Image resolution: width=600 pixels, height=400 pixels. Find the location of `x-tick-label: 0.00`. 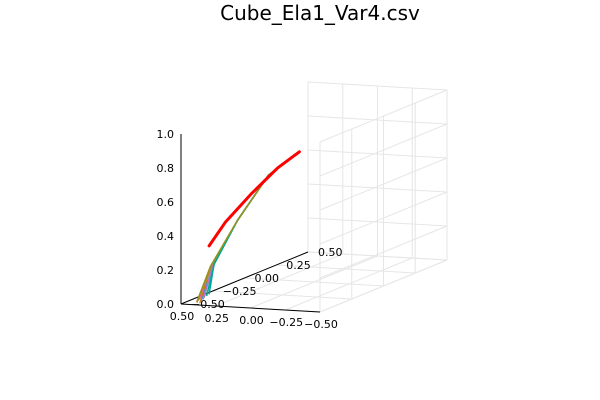

x-tick-label: 0.00 is located at coordinates (251, 320).